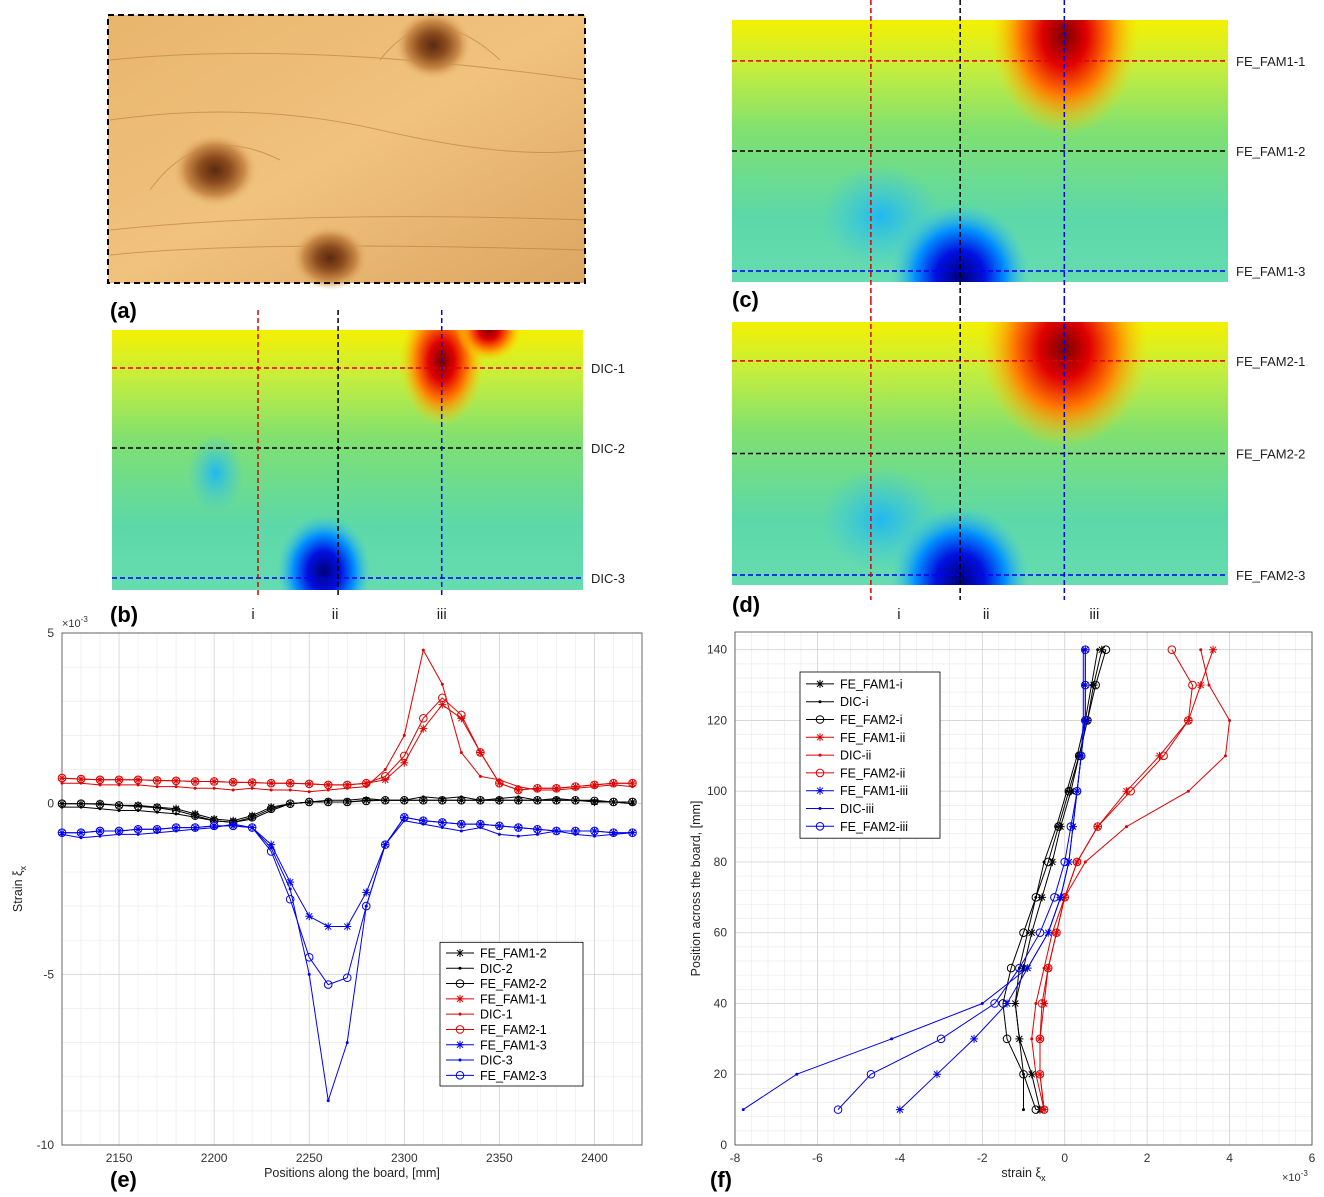 Image resolution: width=1324 pixels, height=1197 pixels. What do you see at coordinates (499, 1158) in the screenshot?
I see `x-tick-label: 2350` at bounding box center [499, 1158].